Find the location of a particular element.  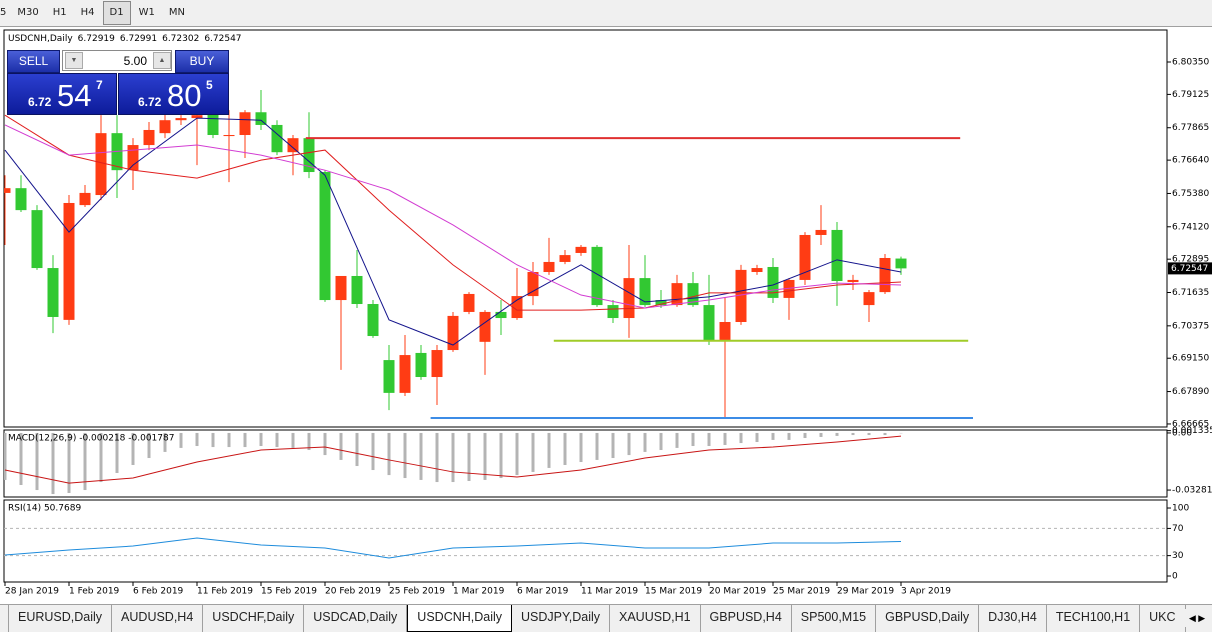

y-tick-label: 0.001335 is located at coordinates (1192, 431).